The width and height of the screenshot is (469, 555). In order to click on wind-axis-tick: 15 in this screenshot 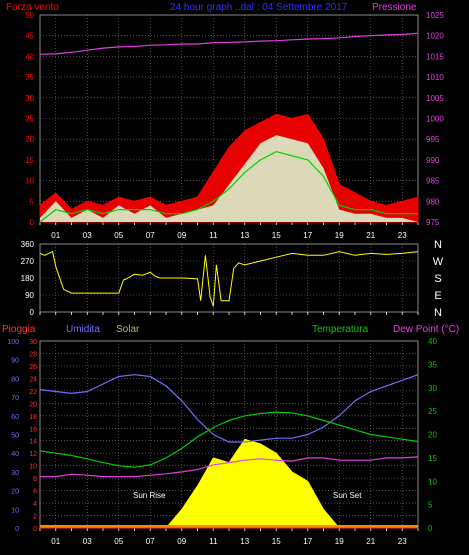, I will do `click(29, 160)`.